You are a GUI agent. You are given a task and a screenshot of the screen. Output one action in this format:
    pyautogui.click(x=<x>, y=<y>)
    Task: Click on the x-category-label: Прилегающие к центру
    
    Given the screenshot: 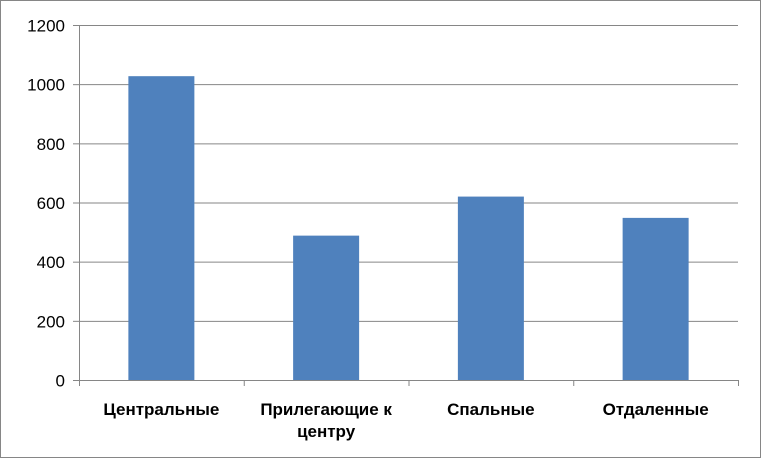 What is the action you would take?
    pyautogui.click(x=326, y=420)
    